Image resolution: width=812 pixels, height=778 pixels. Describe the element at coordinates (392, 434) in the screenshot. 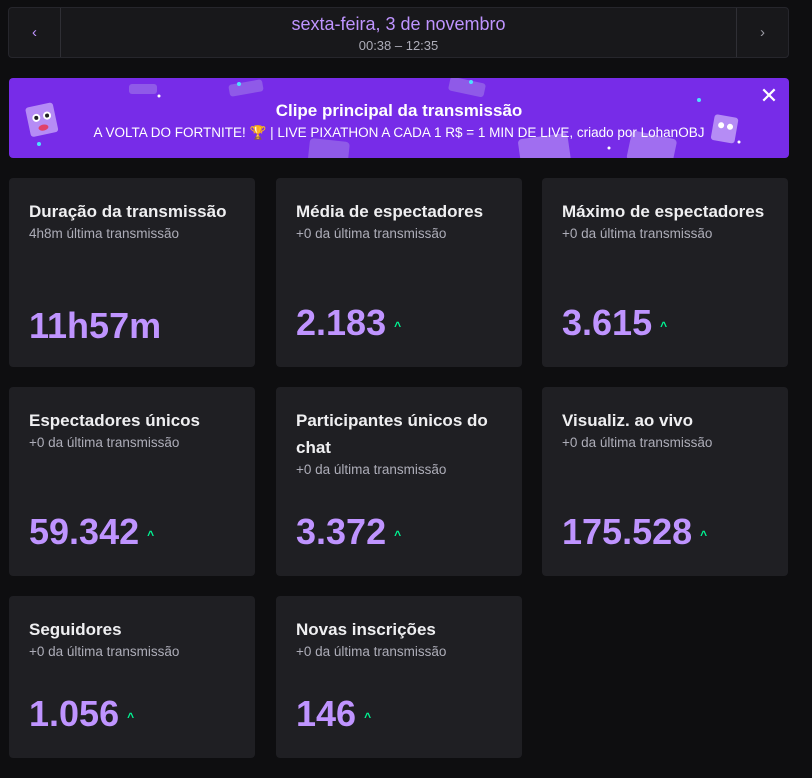

I see `stat-title: Participantes únicos do chat` at that location.